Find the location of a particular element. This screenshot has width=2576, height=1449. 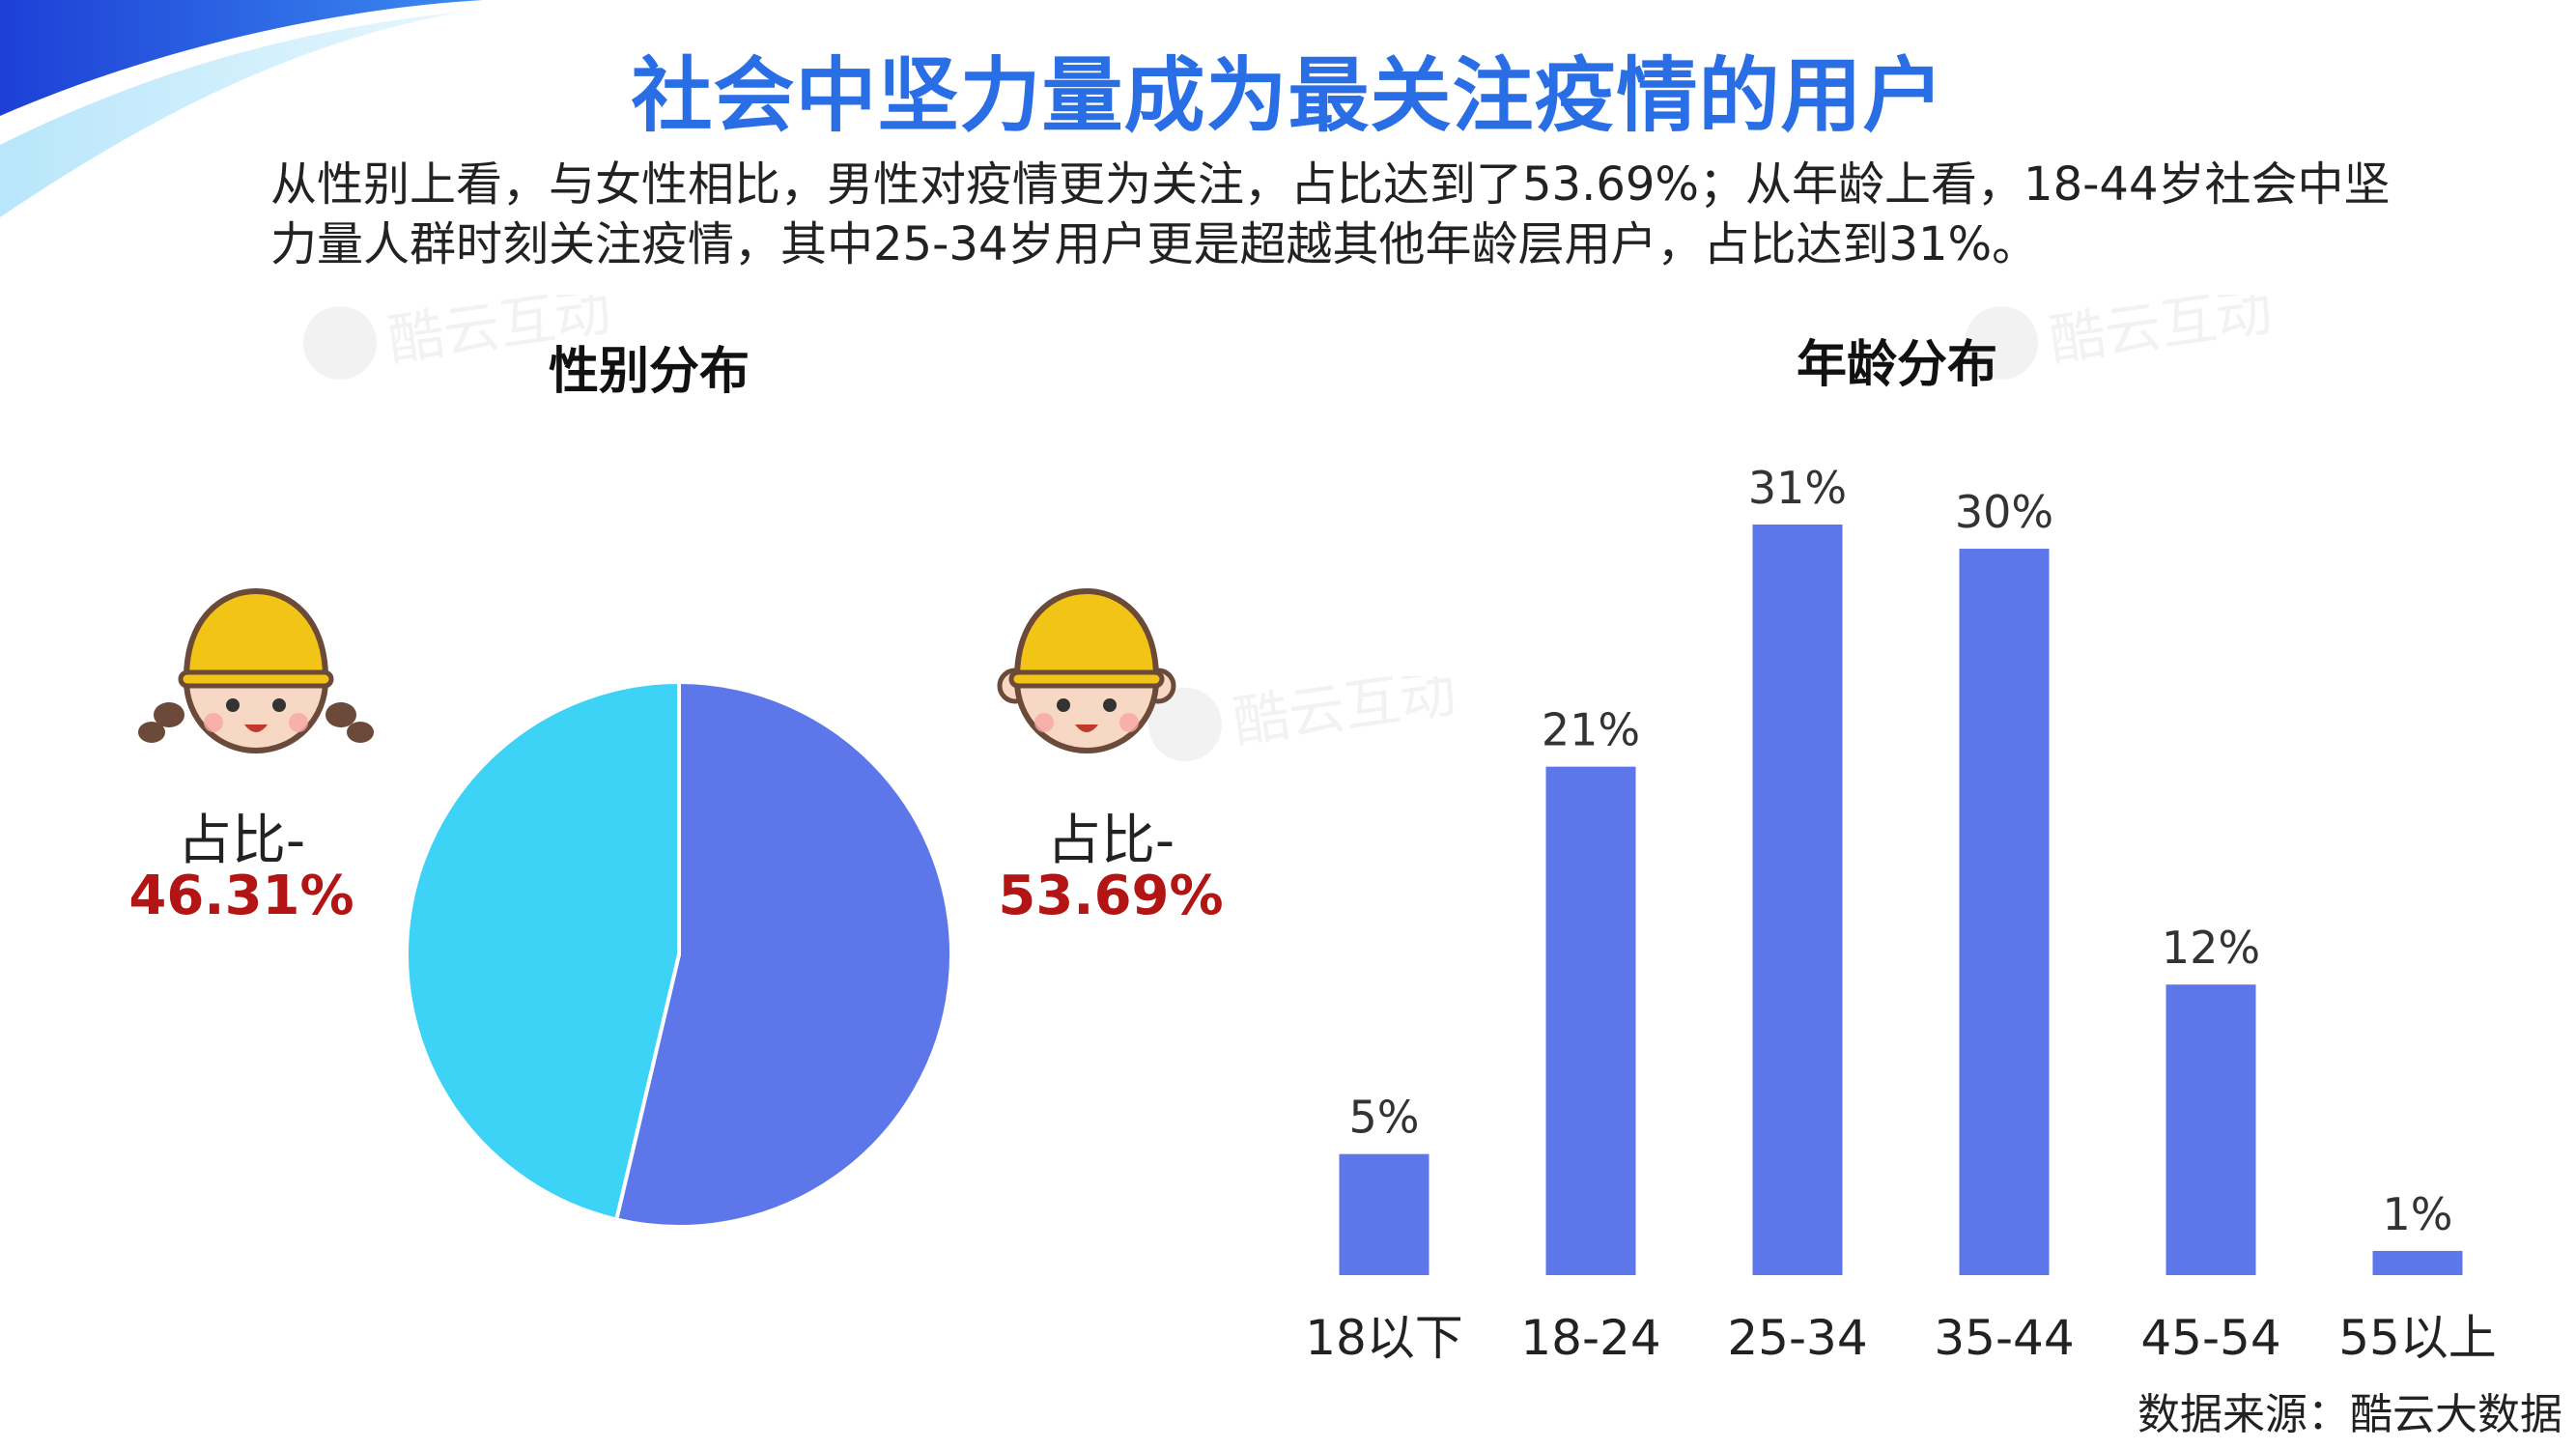

x-tick-label: 25-34 is located at coordinates (1797, 1338).